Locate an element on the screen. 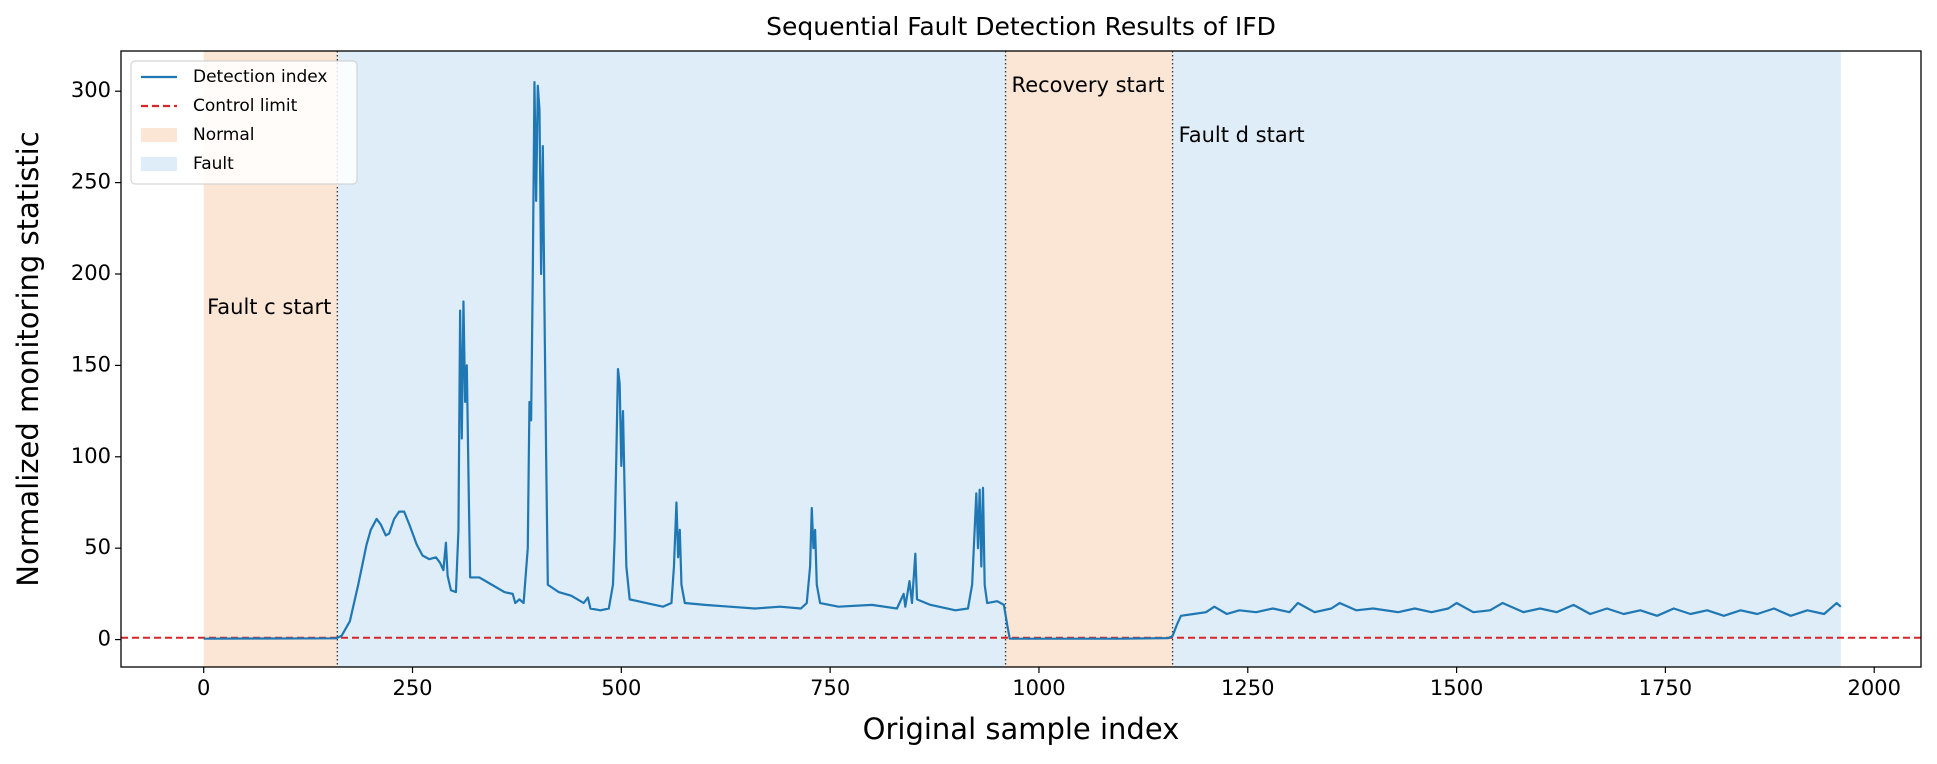  y-tick-label: 100 is located at coordinates (91, 456).